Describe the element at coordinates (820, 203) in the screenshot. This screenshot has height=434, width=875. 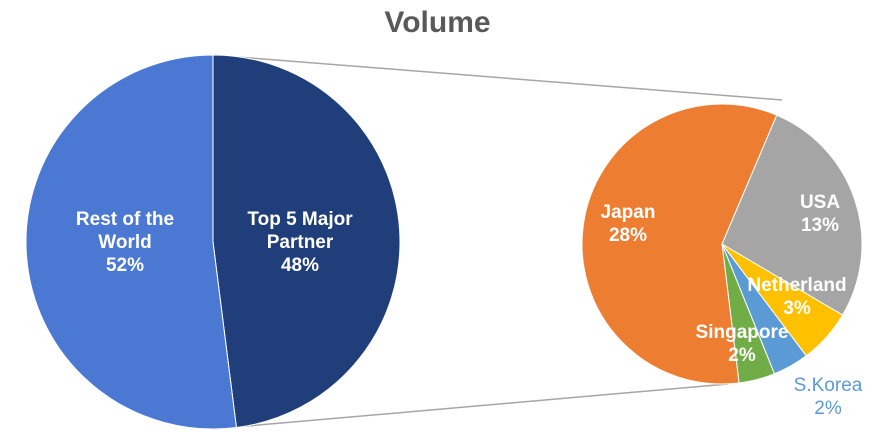
I see `category-label: USA` at that location.